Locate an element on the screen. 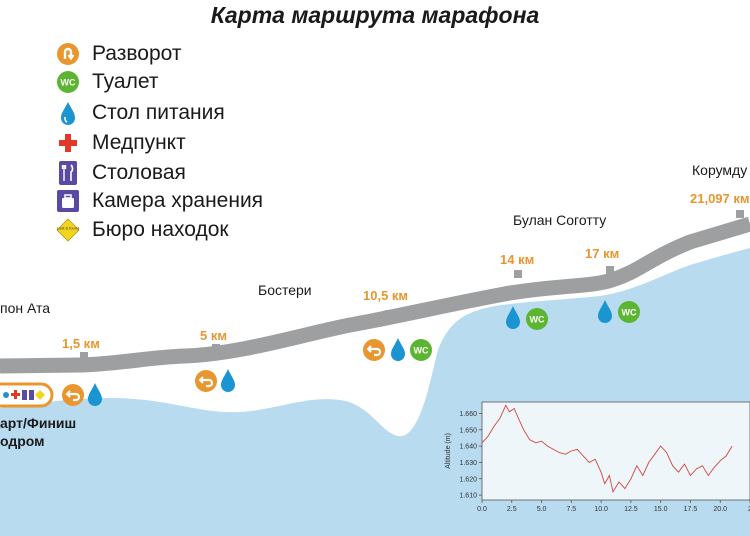 The height and width of the screenshot is (536, 750). station-10-5: WC is located at coordinates (397, 349).